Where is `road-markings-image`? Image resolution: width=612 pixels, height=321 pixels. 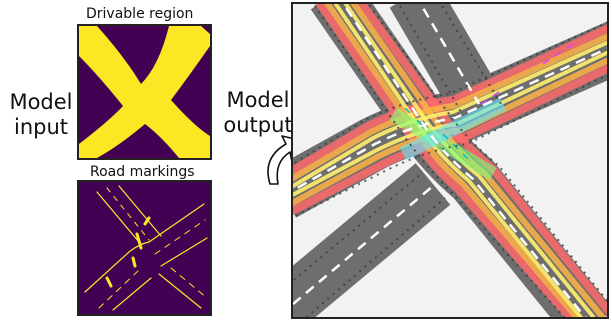 road-markings-image is located at coordinates (144, 248).